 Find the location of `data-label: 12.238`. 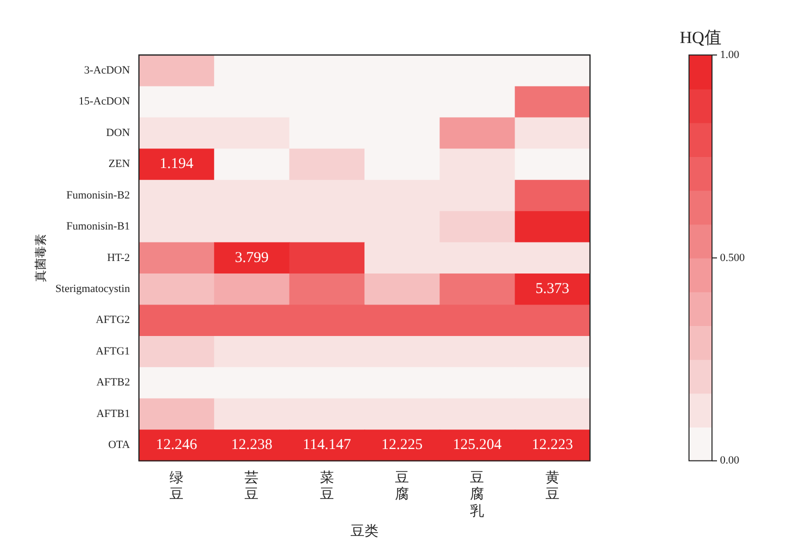

data-label: 12.238 is located at coordinates (251, 445).